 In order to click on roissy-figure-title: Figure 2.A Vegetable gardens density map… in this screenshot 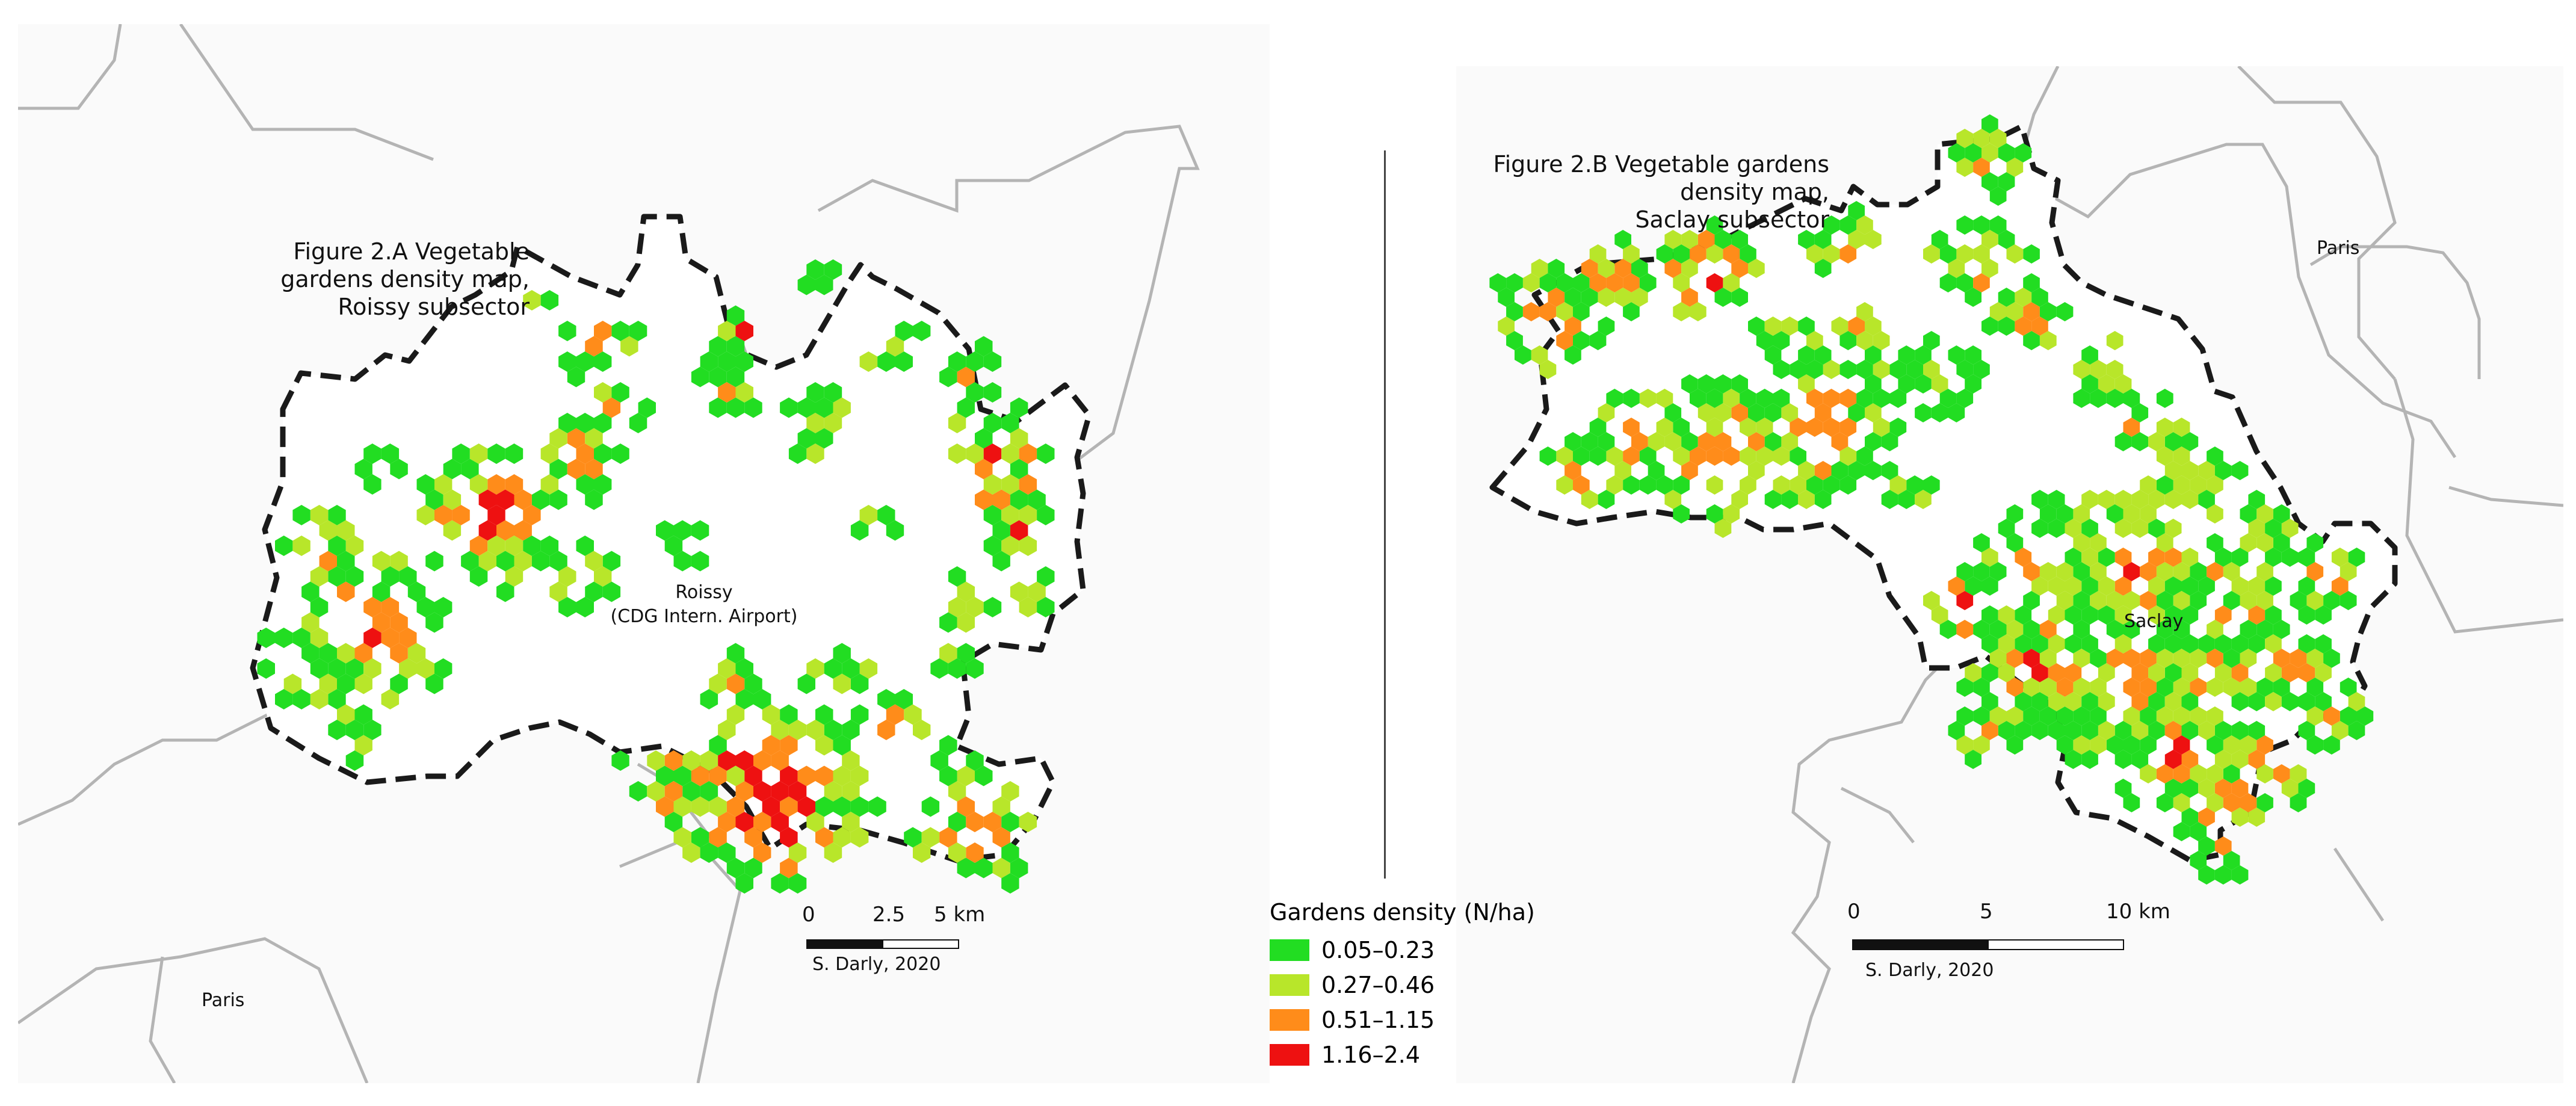, I will do `click(364, 279)`.